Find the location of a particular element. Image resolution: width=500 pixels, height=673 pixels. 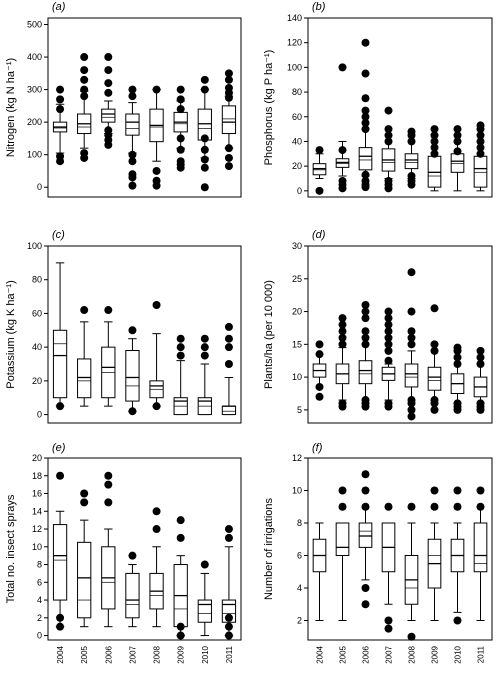

panel-label: (f) is located at coordinates (317, 448).